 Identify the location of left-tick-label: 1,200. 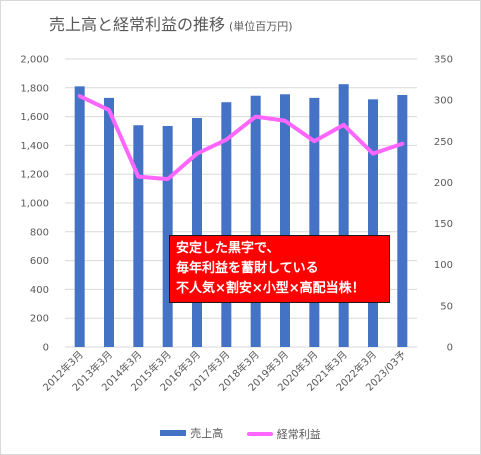
(34, 175).